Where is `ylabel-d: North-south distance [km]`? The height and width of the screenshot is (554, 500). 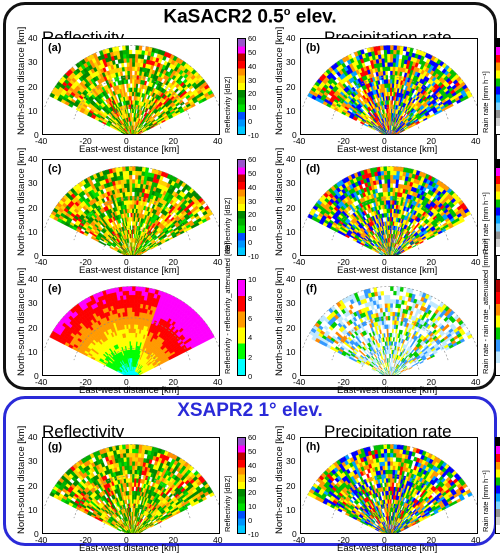
ylabel-d: North-south distance [km] is located at coordinates (279, 201).